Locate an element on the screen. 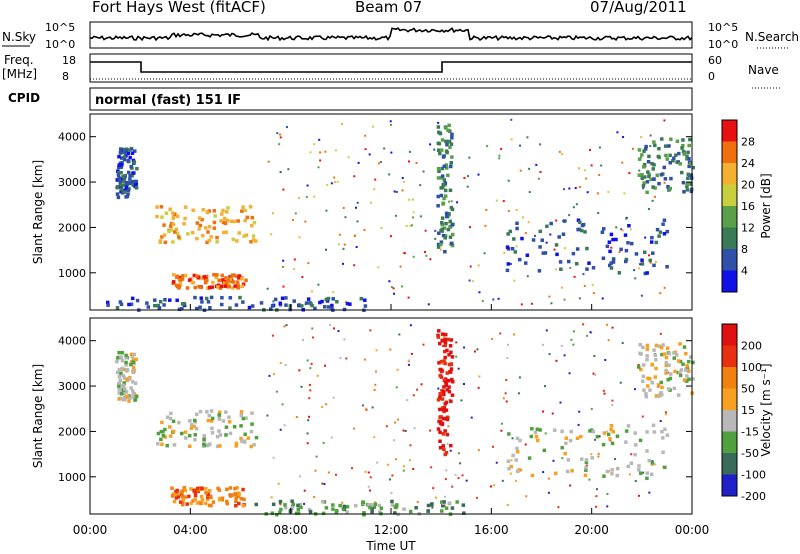 The height and width of the screenshot is (554, 800). cpid-value: normal (fast) 151 IF is located at coordinates (168, 100).